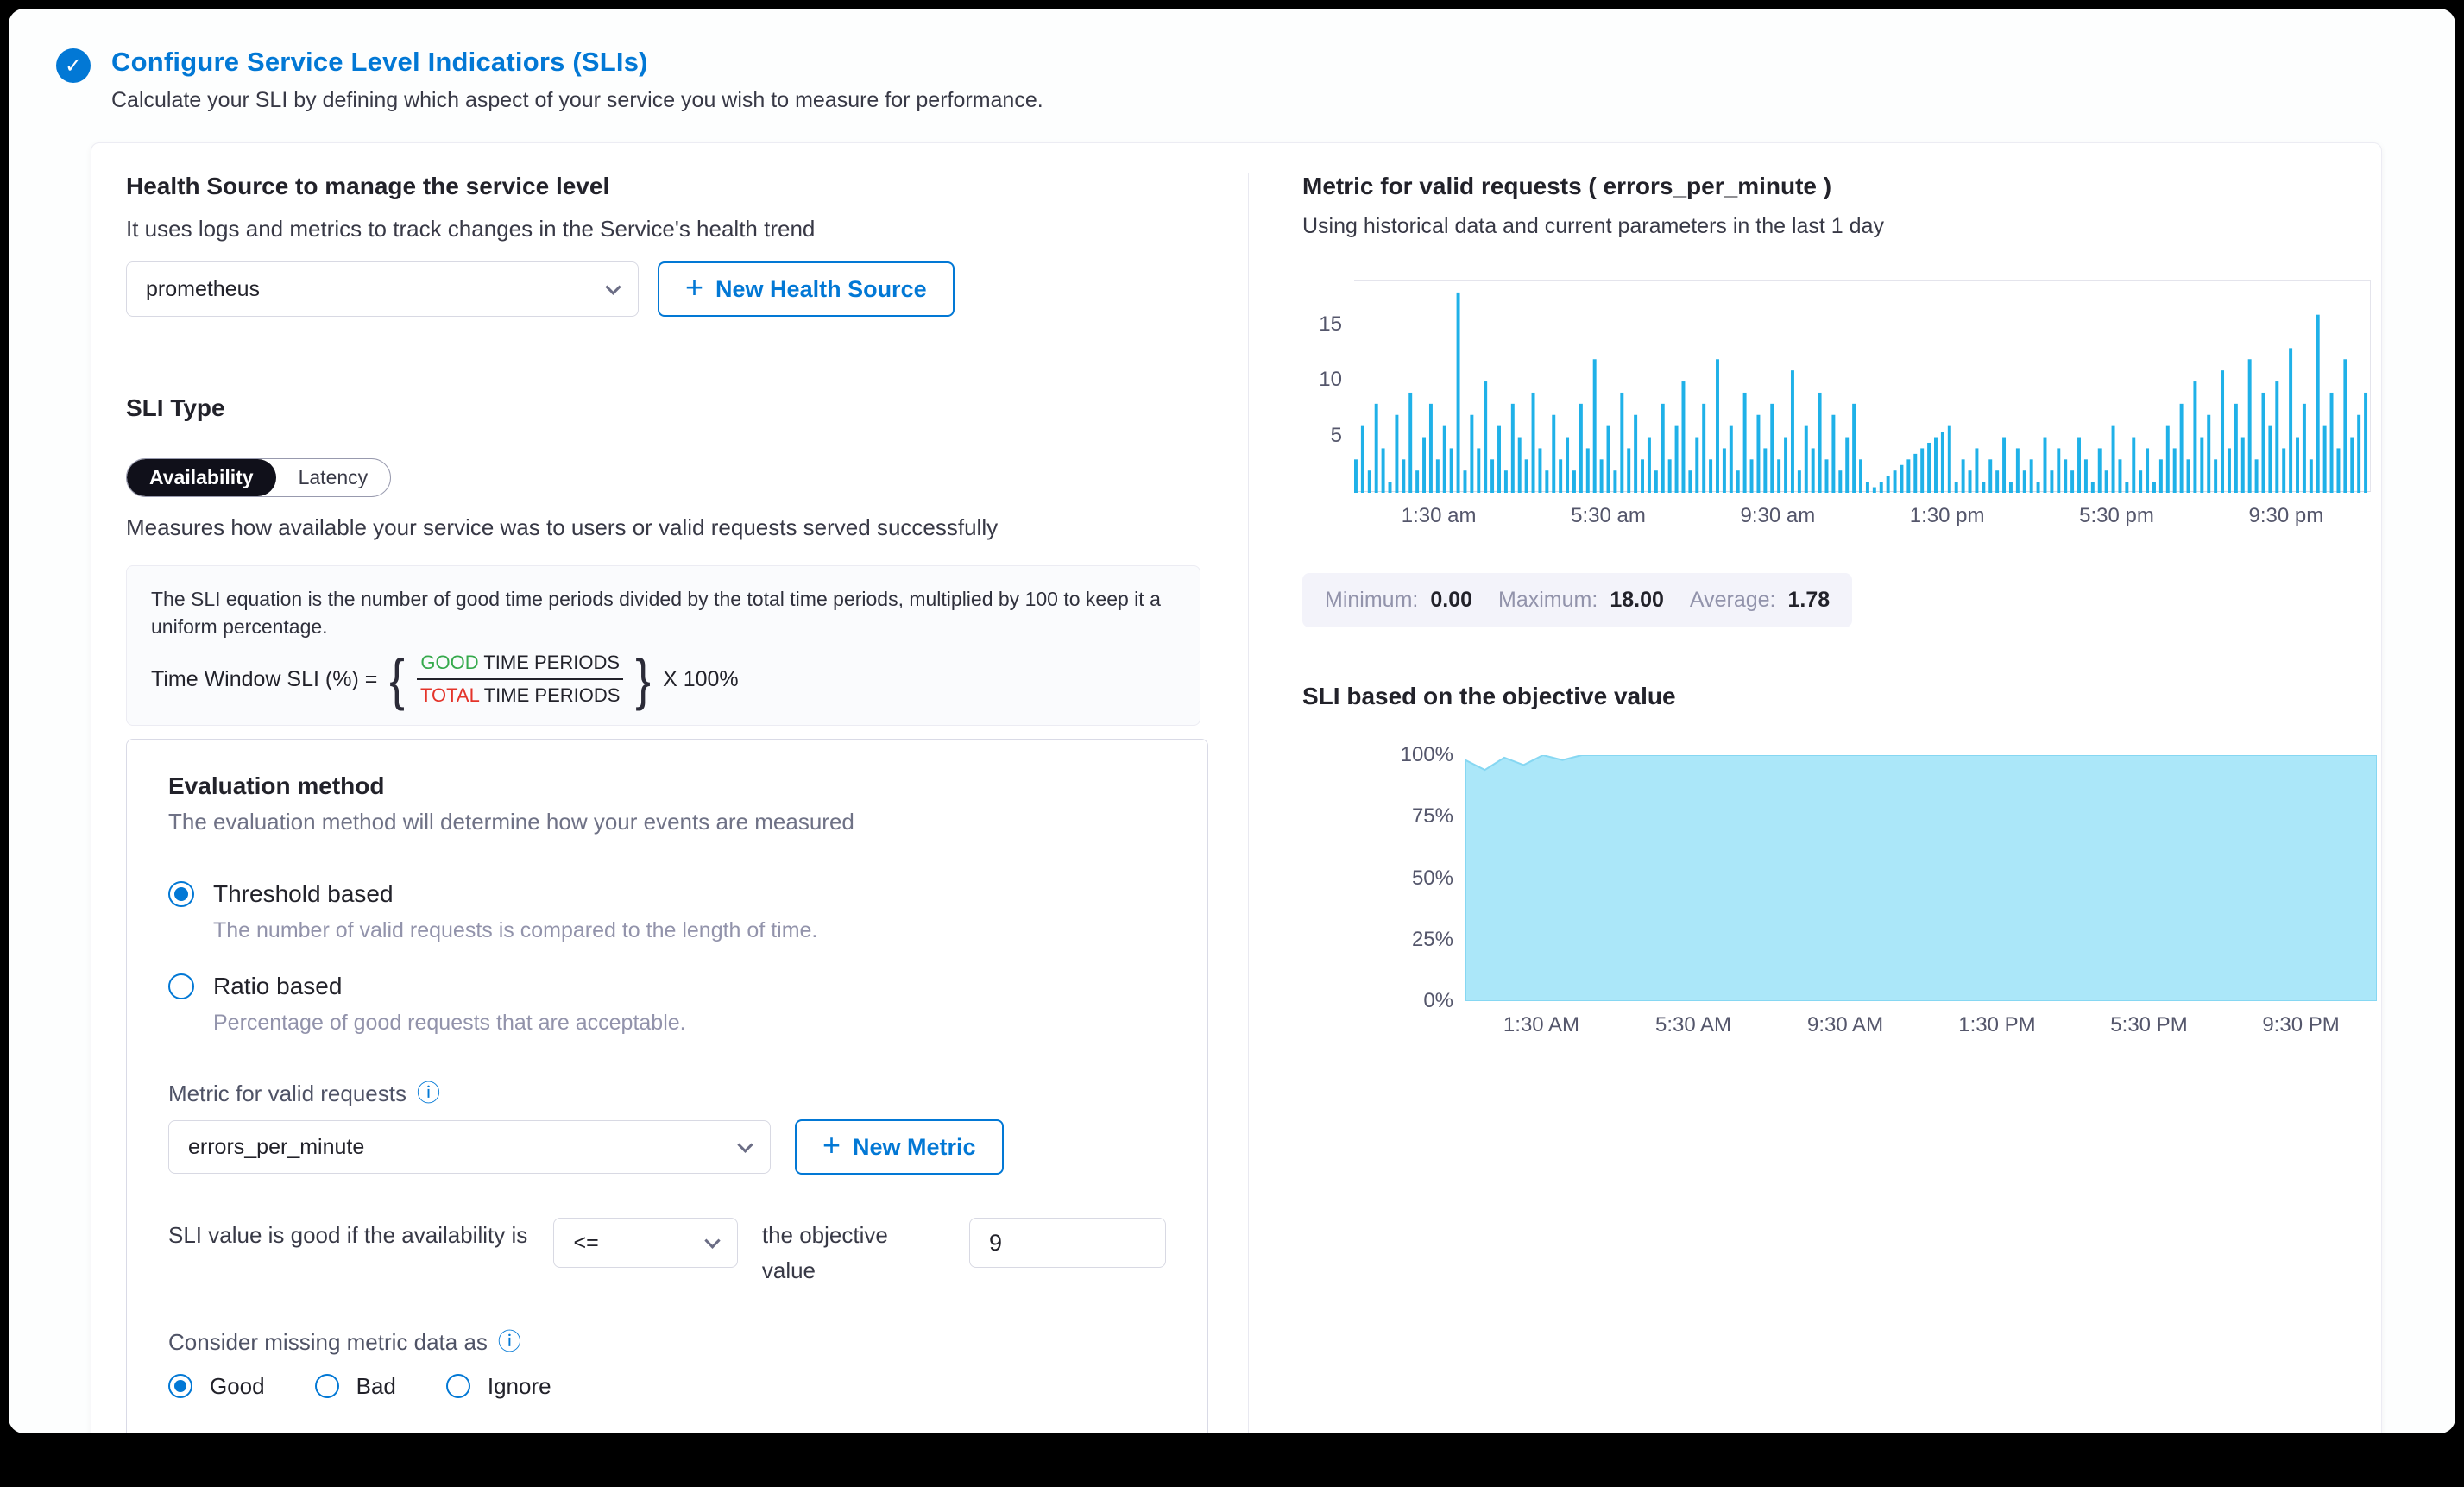 This screenshot has height=1487, width=2464. What do you see at coordinates (667, 1386) in the screenshot?
I see `missing-data-options: Good Bad Ignore` at bounding box center [667, 1386].